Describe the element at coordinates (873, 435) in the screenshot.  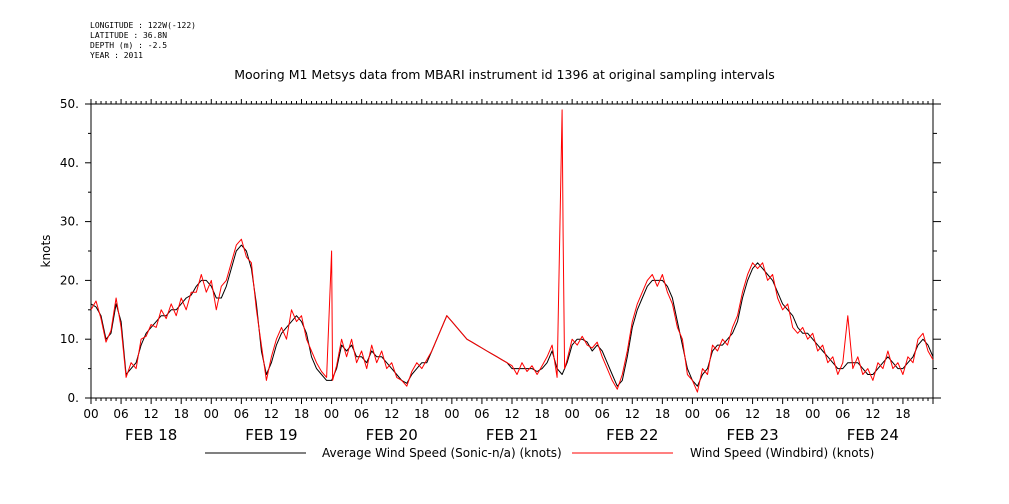
I see `x-day-label: FEB 24` at that location.